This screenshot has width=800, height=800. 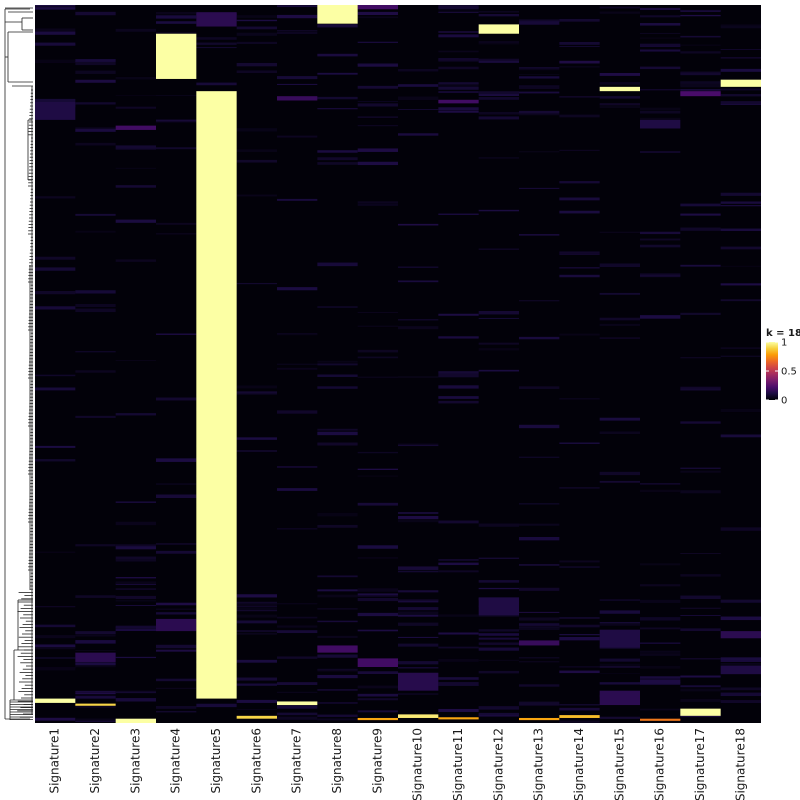 What do you see at coordinates (700, 764) in the screenshot?
I see `column-label: Signature17` at bounding box center [700, 764].